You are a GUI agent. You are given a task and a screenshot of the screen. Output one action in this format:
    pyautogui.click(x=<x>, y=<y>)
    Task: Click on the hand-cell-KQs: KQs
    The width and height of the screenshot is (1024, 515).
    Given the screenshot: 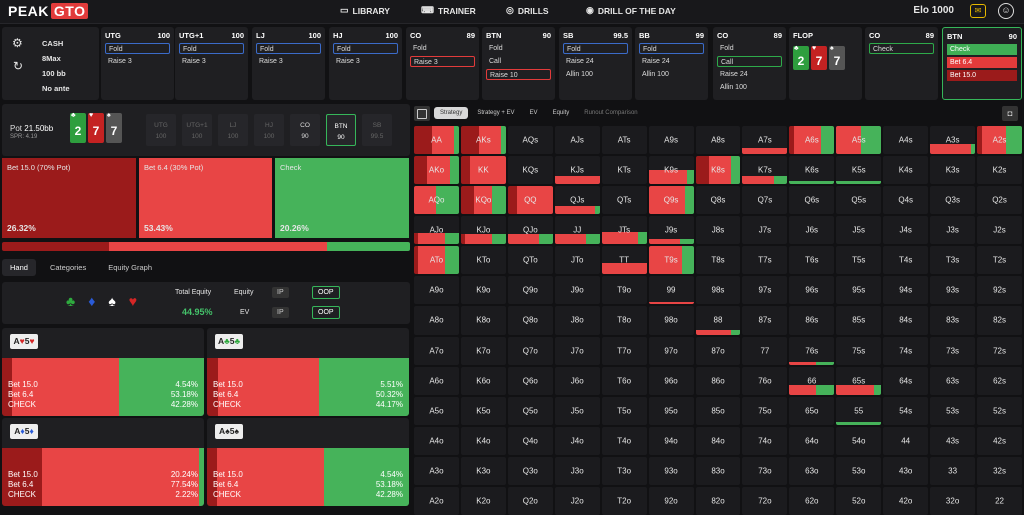 What is the action you would take?
    pyautogui.click(x=530, y=170)
    